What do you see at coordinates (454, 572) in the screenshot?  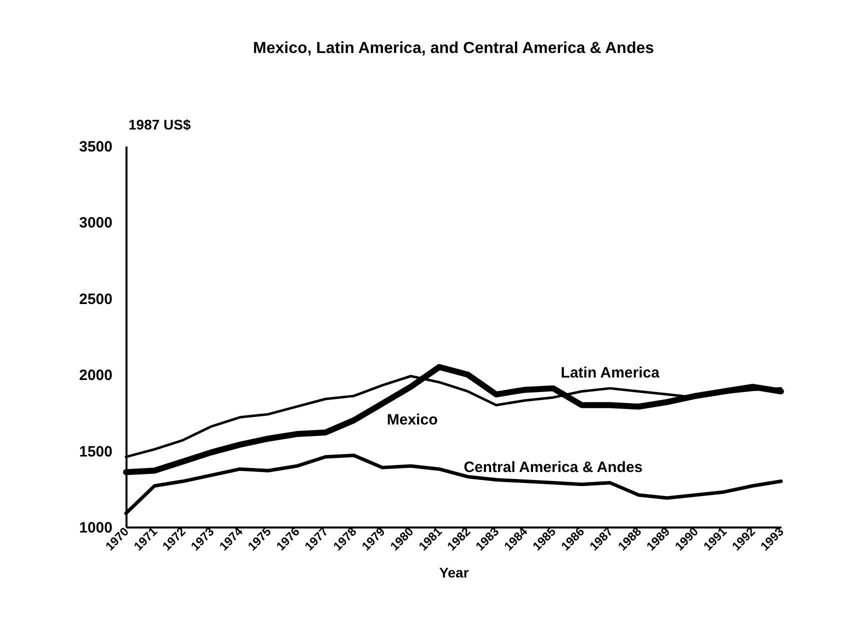 I see `x-axis-title: Year` at bounding box center [454, 572].